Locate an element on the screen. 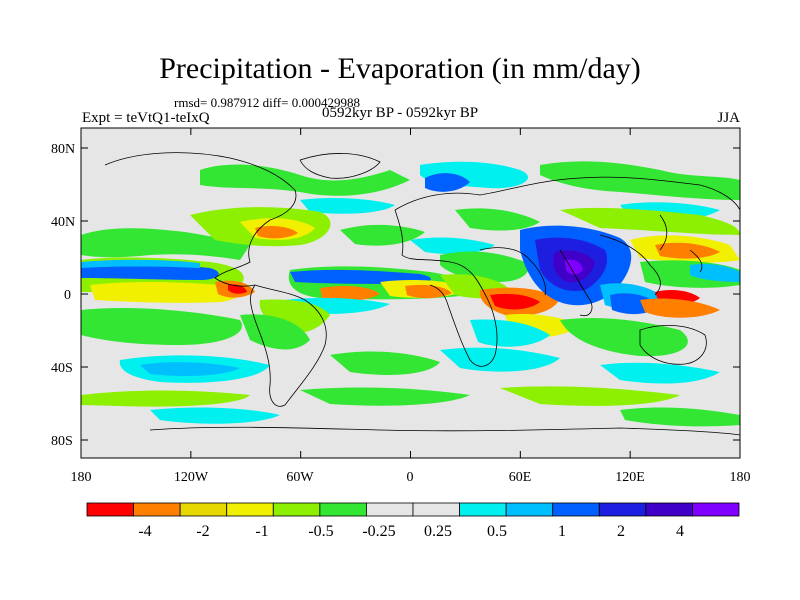 The image size is (800, 600). lon-label-60w: 60W is located at coordinates (300, 477).